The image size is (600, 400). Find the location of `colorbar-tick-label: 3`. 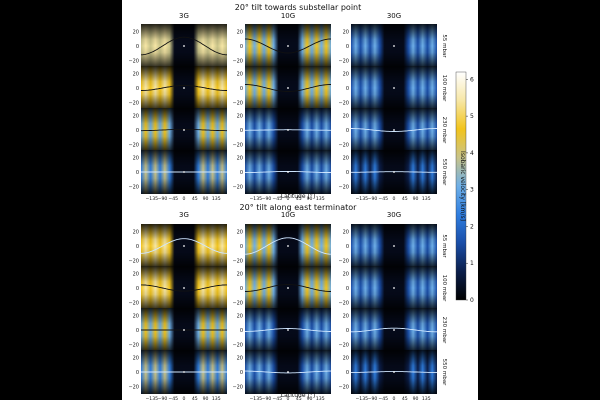

colorbar-tick-label: 3 is located at coordinates (472, 190).